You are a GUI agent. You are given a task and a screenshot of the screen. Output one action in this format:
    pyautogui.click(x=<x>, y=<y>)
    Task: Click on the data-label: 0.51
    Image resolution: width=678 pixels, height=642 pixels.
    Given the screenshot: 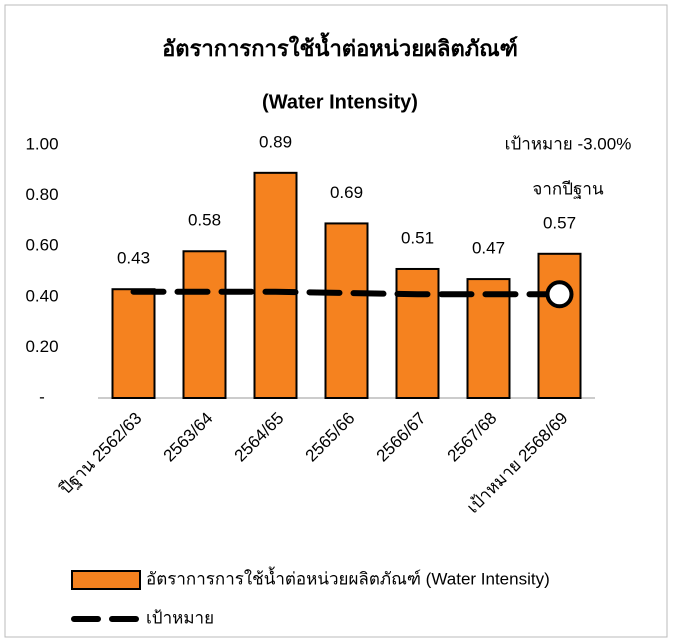 What is the action you would take?
    pyautogui.click(x=417, y=237)
    